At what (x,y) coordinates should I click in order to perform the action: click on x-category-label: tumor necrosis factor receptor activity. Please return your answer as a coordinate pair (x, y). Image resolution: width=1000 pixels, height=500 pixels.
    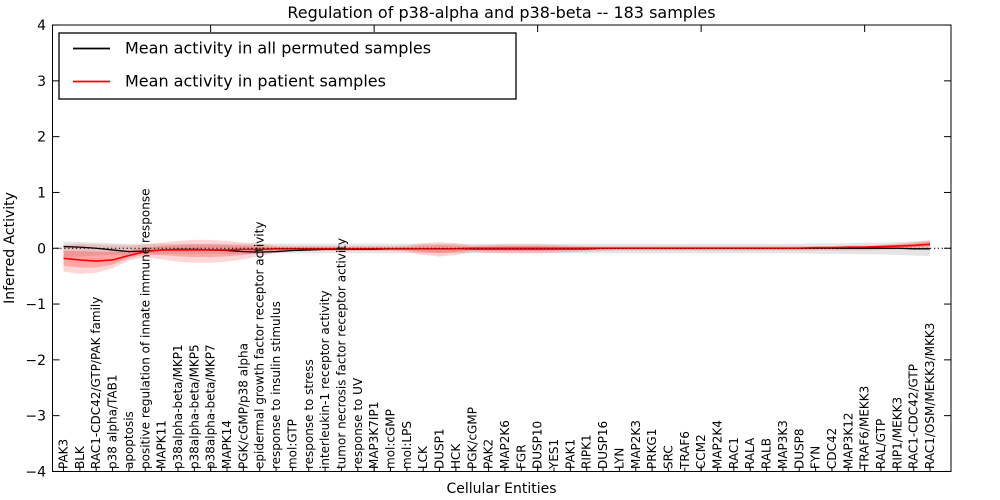
    Looking at the image, I should click on (341, 353).